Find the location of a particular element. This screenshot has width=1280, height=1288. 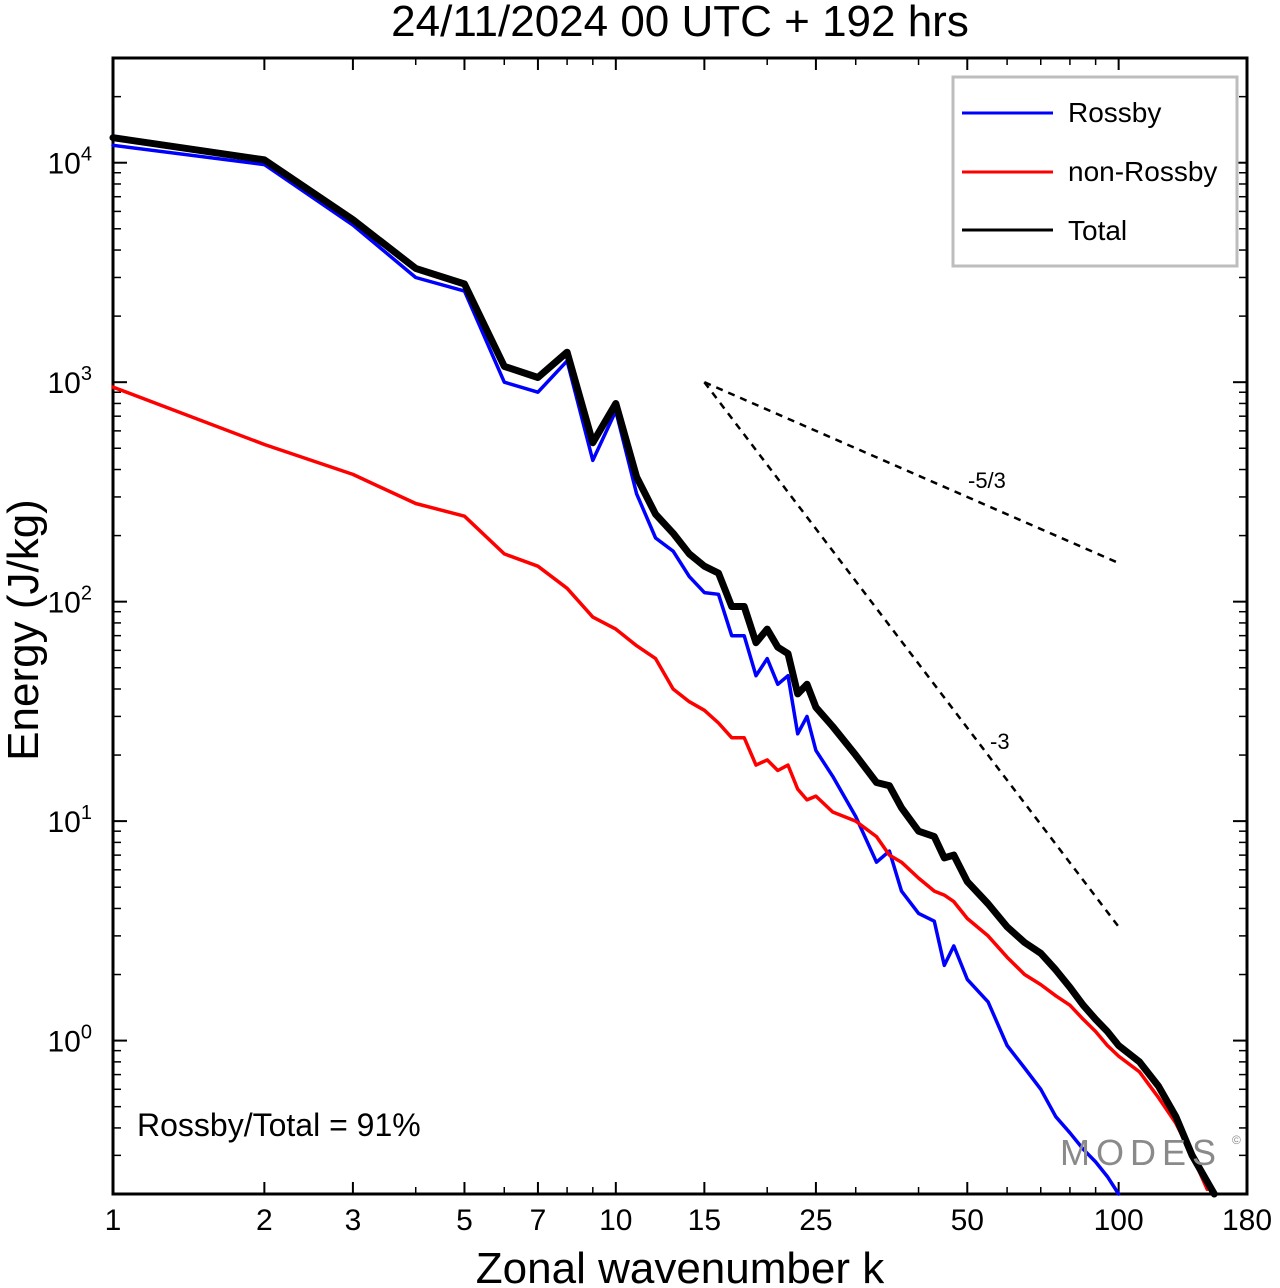

x-tick-label: 3 is located at coordinates (353, 1220).